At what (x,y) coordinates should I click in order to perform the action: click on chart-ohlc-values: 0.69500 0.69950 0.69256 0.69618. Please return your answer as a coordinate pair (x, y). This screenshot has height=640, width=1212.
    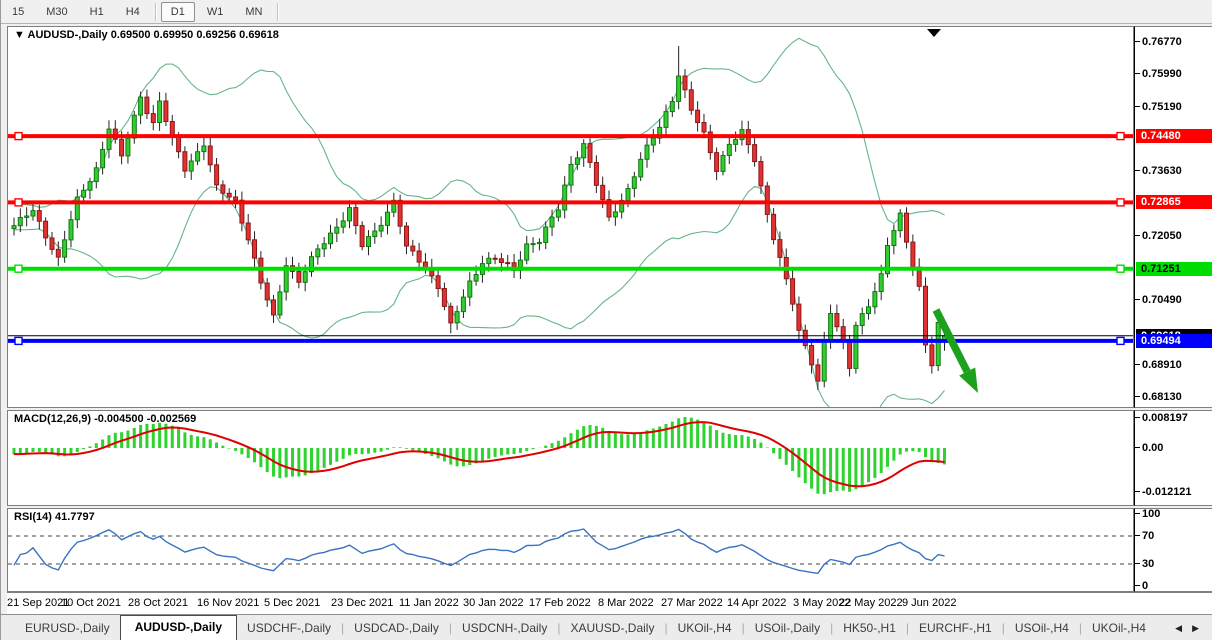
    Looking at the image, I should click on (194, 35).